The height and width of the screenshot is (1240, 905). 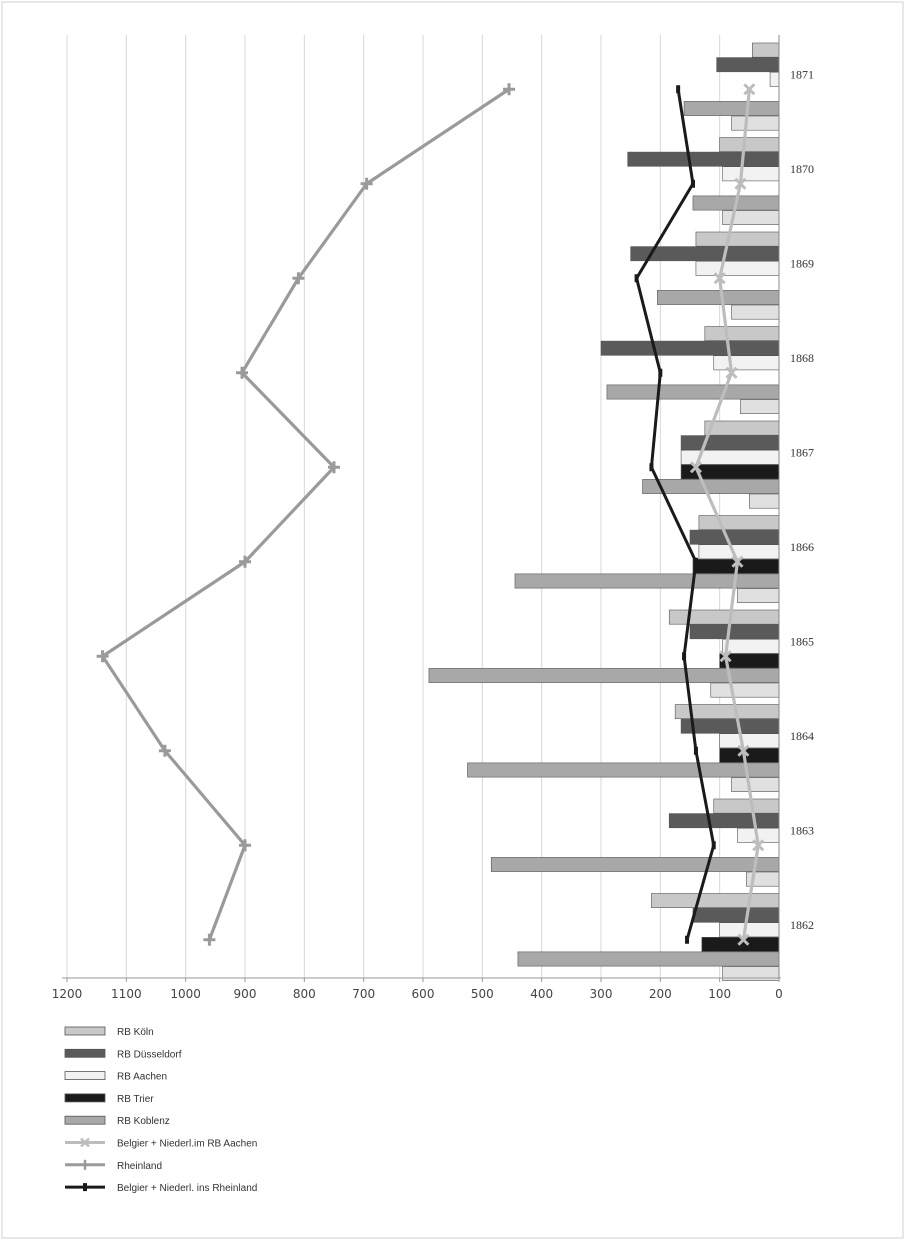 What do you see at coordinates (143, 1121) in the screenshot?
I see `legend-label-rb-koblenz: RB Koblenz` at bounding box center [143, 1121].